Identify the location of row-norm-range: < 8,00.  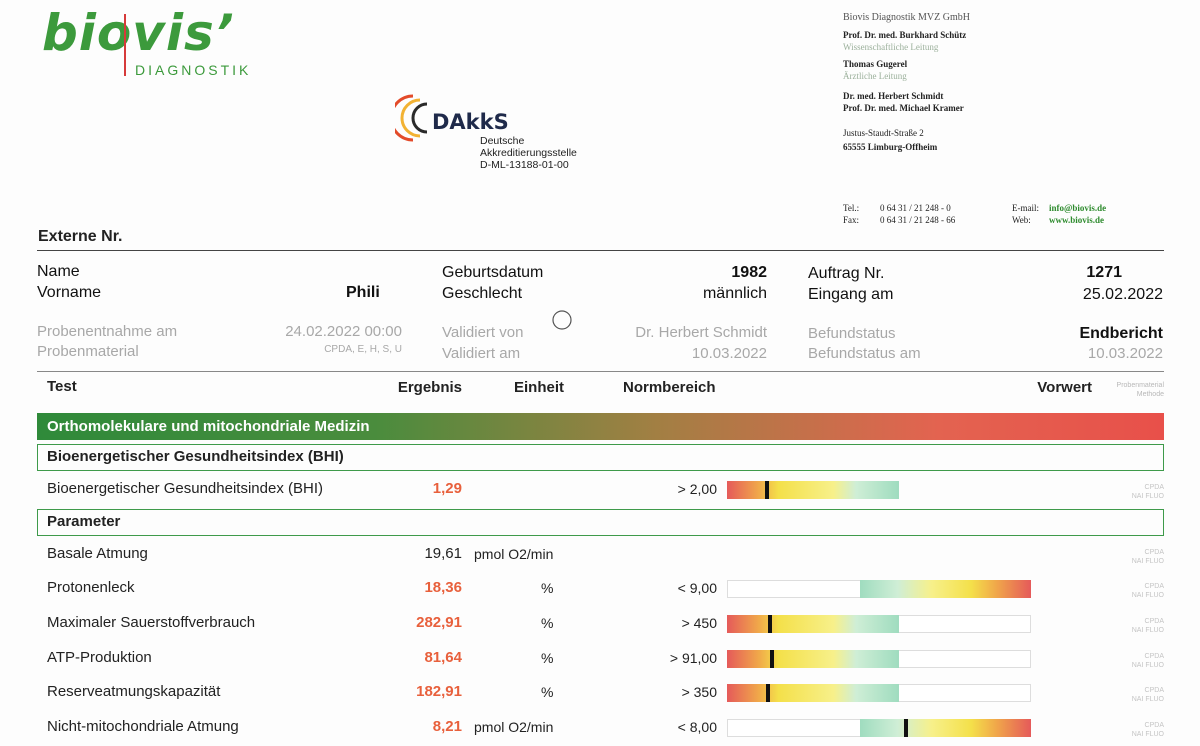
(697, 727).